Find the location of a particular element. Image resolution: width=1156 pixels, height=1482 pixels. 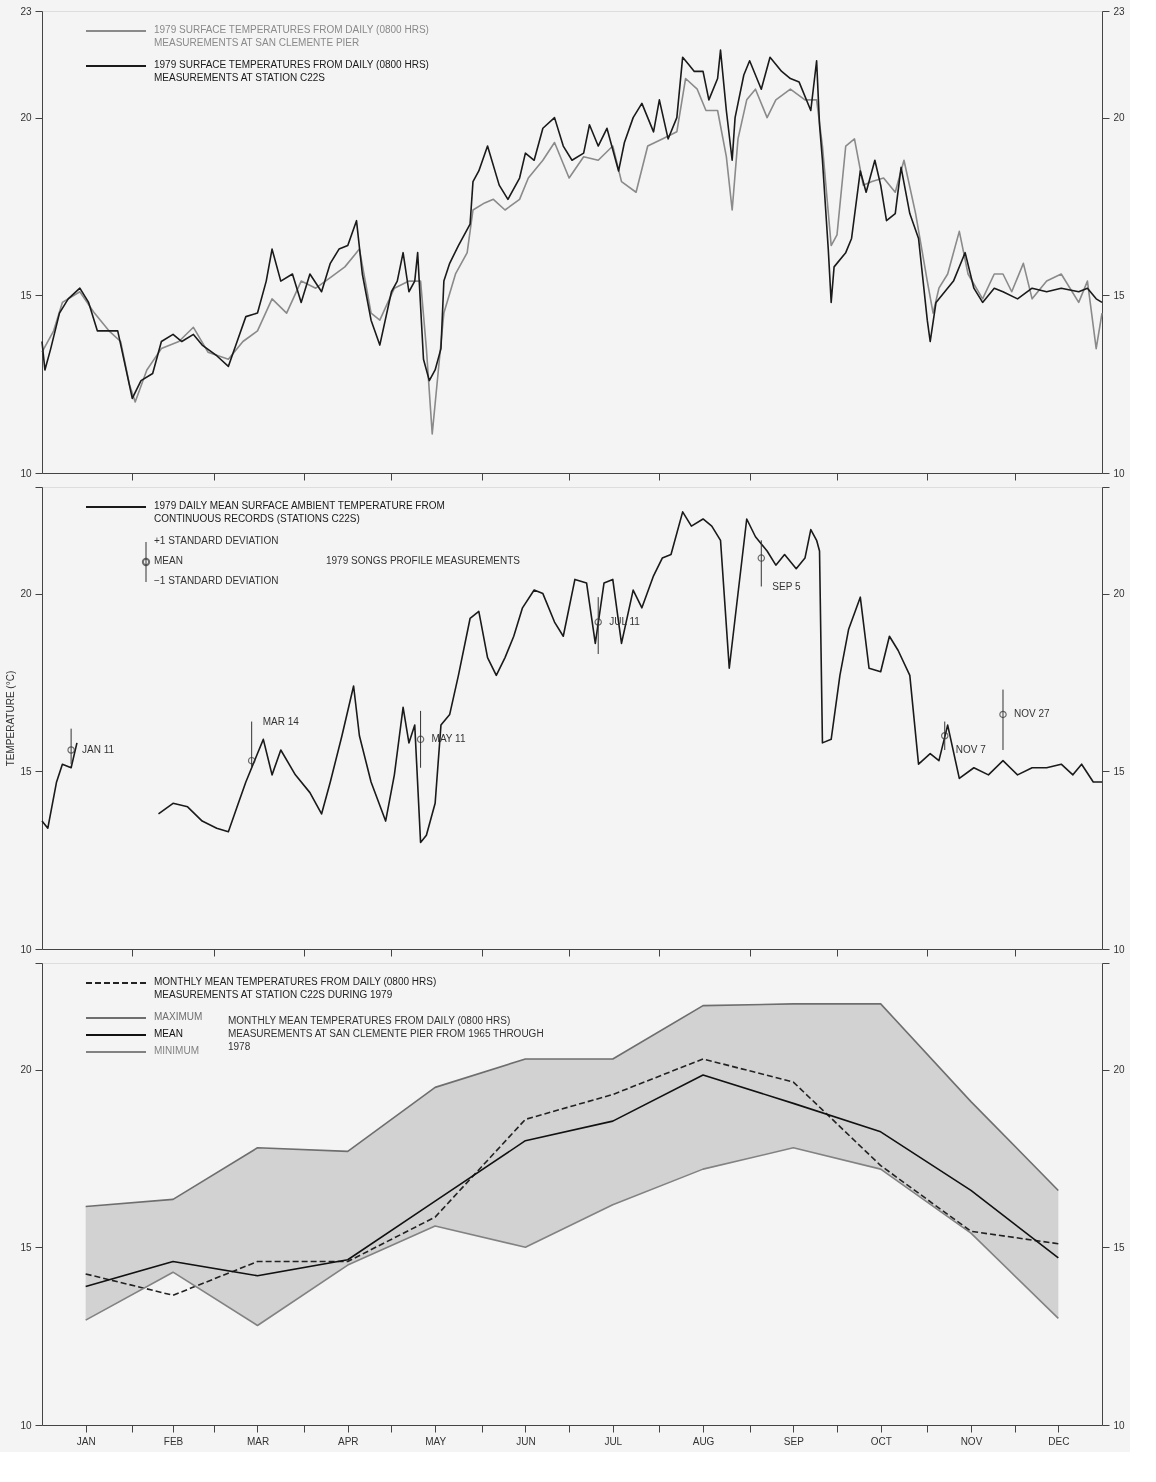

annotation: NOV 7 is located at coordinates (971, 749).